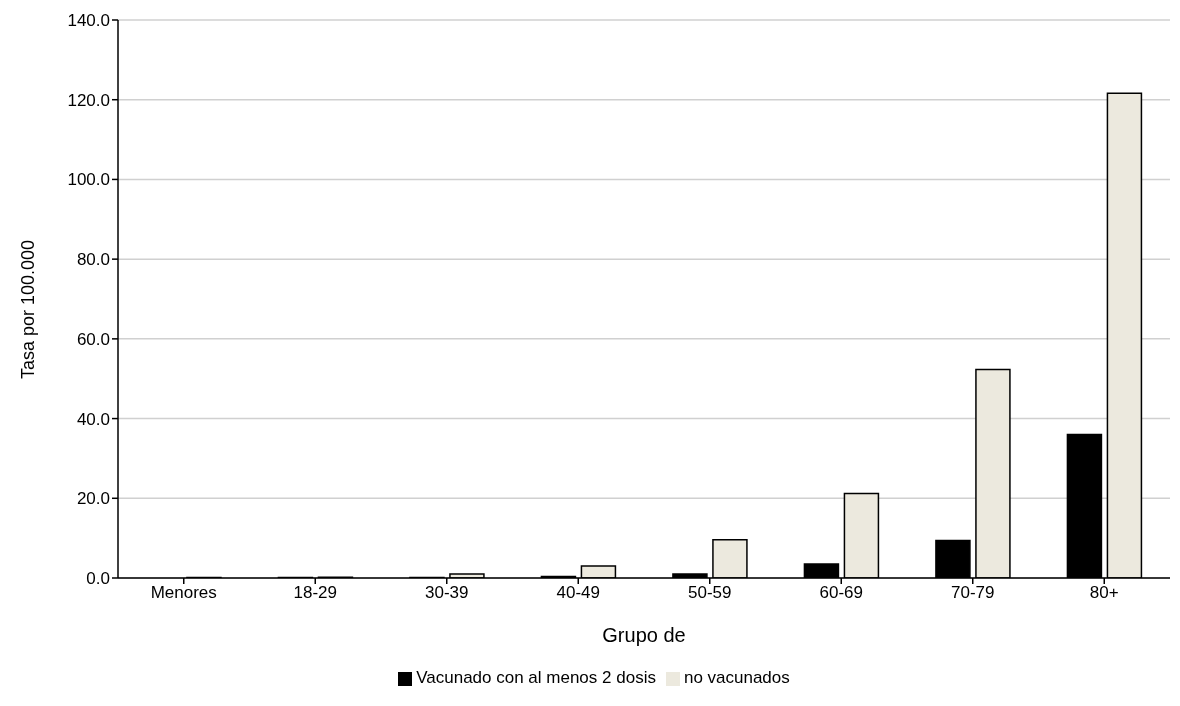  What do you see at coordinates (88, 21) in the screenshot?
I see `y-tick-label: 140.0` at bounding box center [88, 21].